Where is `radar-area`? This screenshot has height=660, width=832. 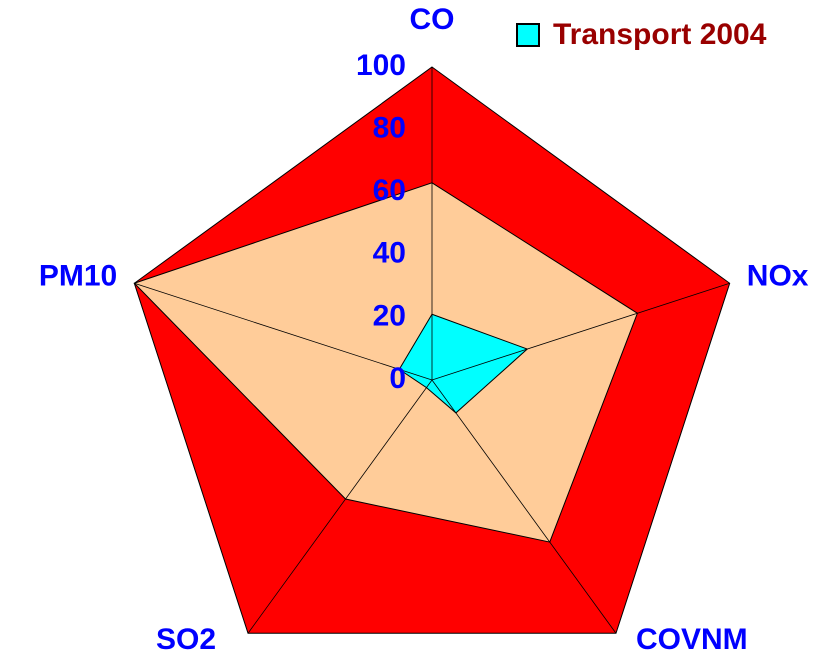 radar-area is located at coordinates (463, 363).